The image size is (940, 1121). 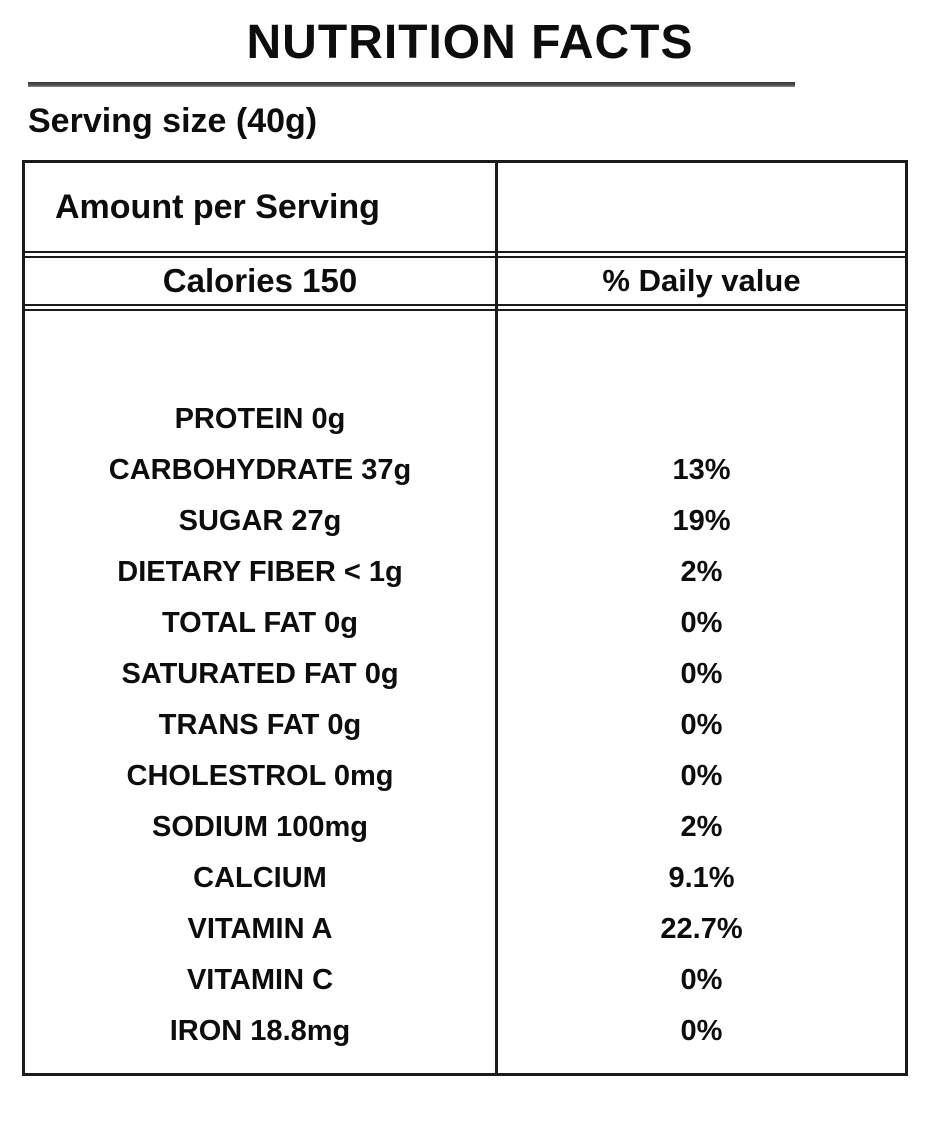 I want to click on nutrient-label: CALCIUM, so click(x=260, y=878).